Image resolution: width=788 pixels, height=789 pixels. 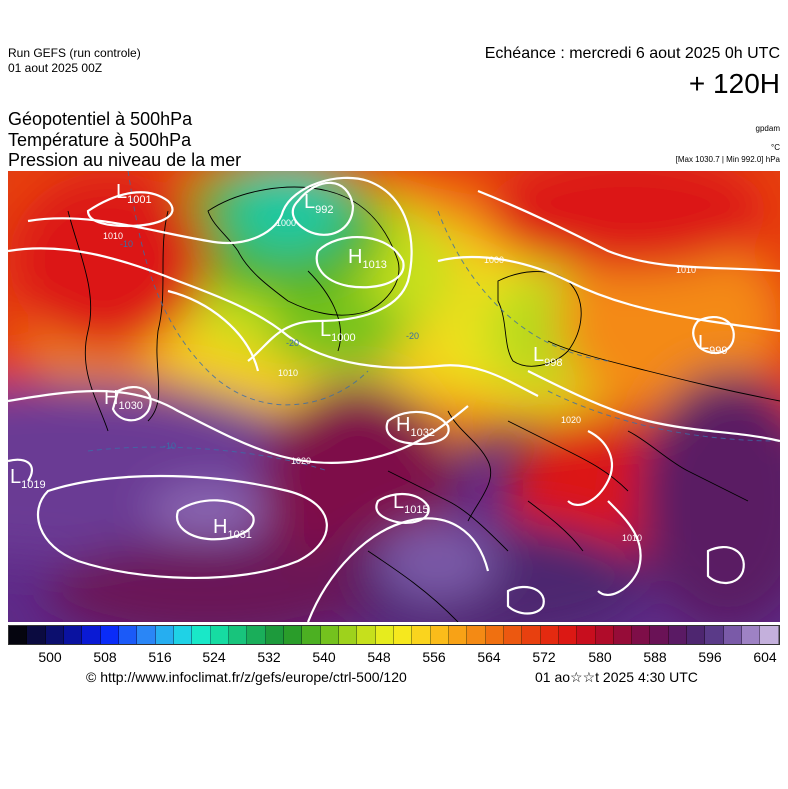 I want to click on scale-label: 516, so click(x=160, y=657).